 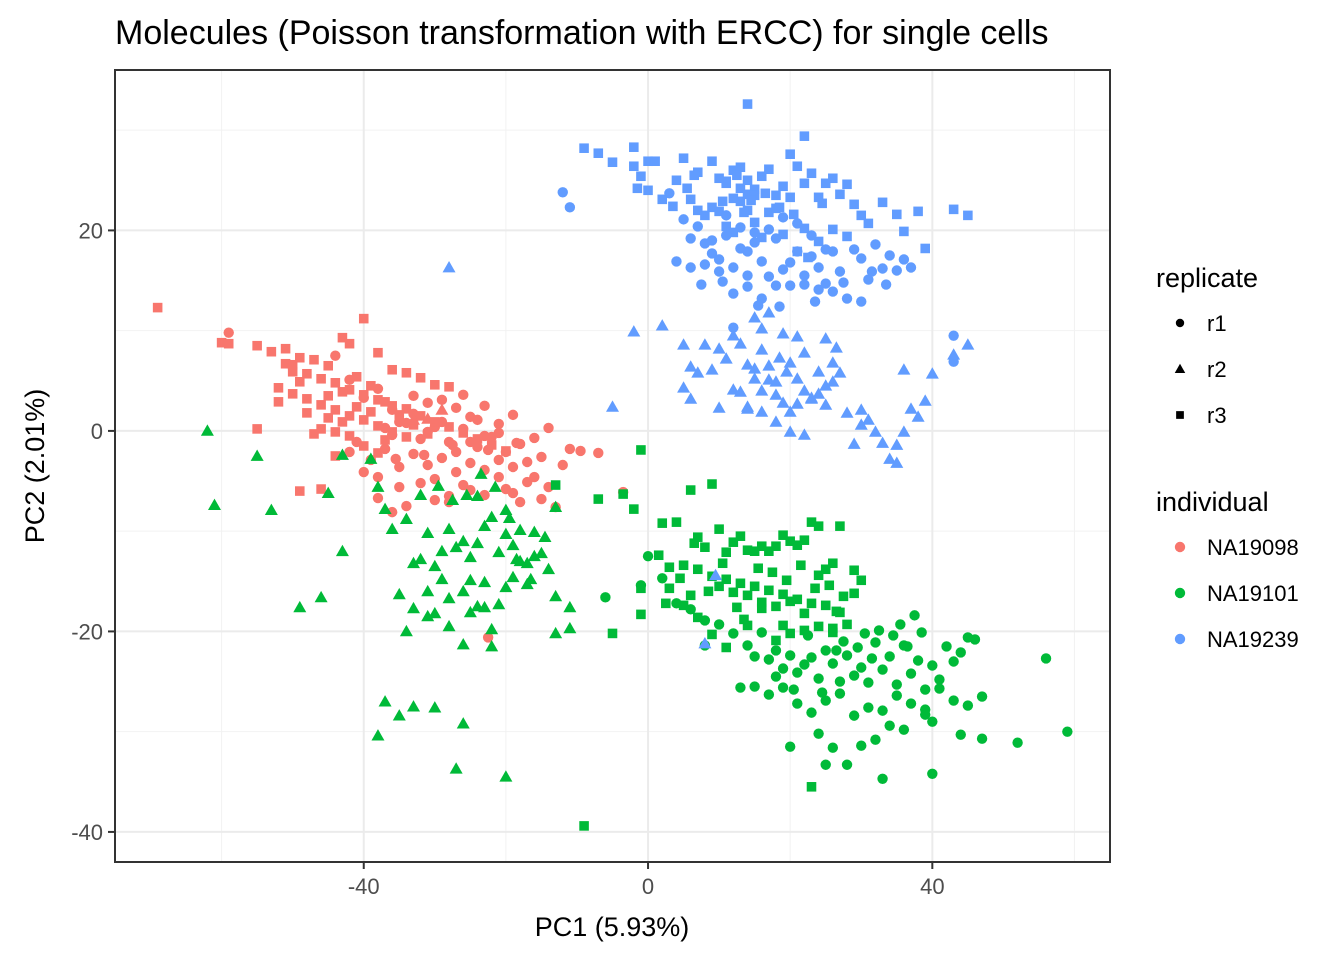 I want to click on legend-key, so click(x=1180, y=547).